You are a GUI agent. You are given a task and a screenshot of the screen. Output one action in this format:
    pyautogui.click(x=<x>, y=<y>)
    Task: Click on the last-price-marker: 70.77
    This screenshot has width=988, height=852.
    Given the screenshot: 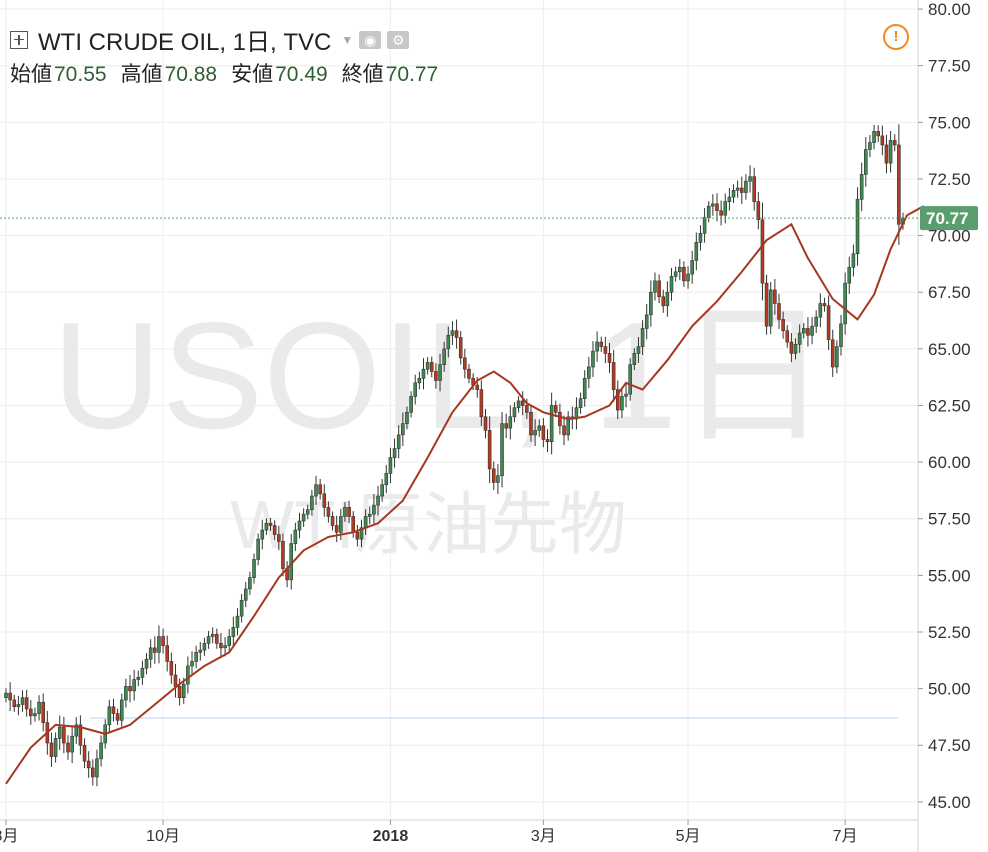 What is the action you would take?
    pyautogui.click(x=489, y=218)
    